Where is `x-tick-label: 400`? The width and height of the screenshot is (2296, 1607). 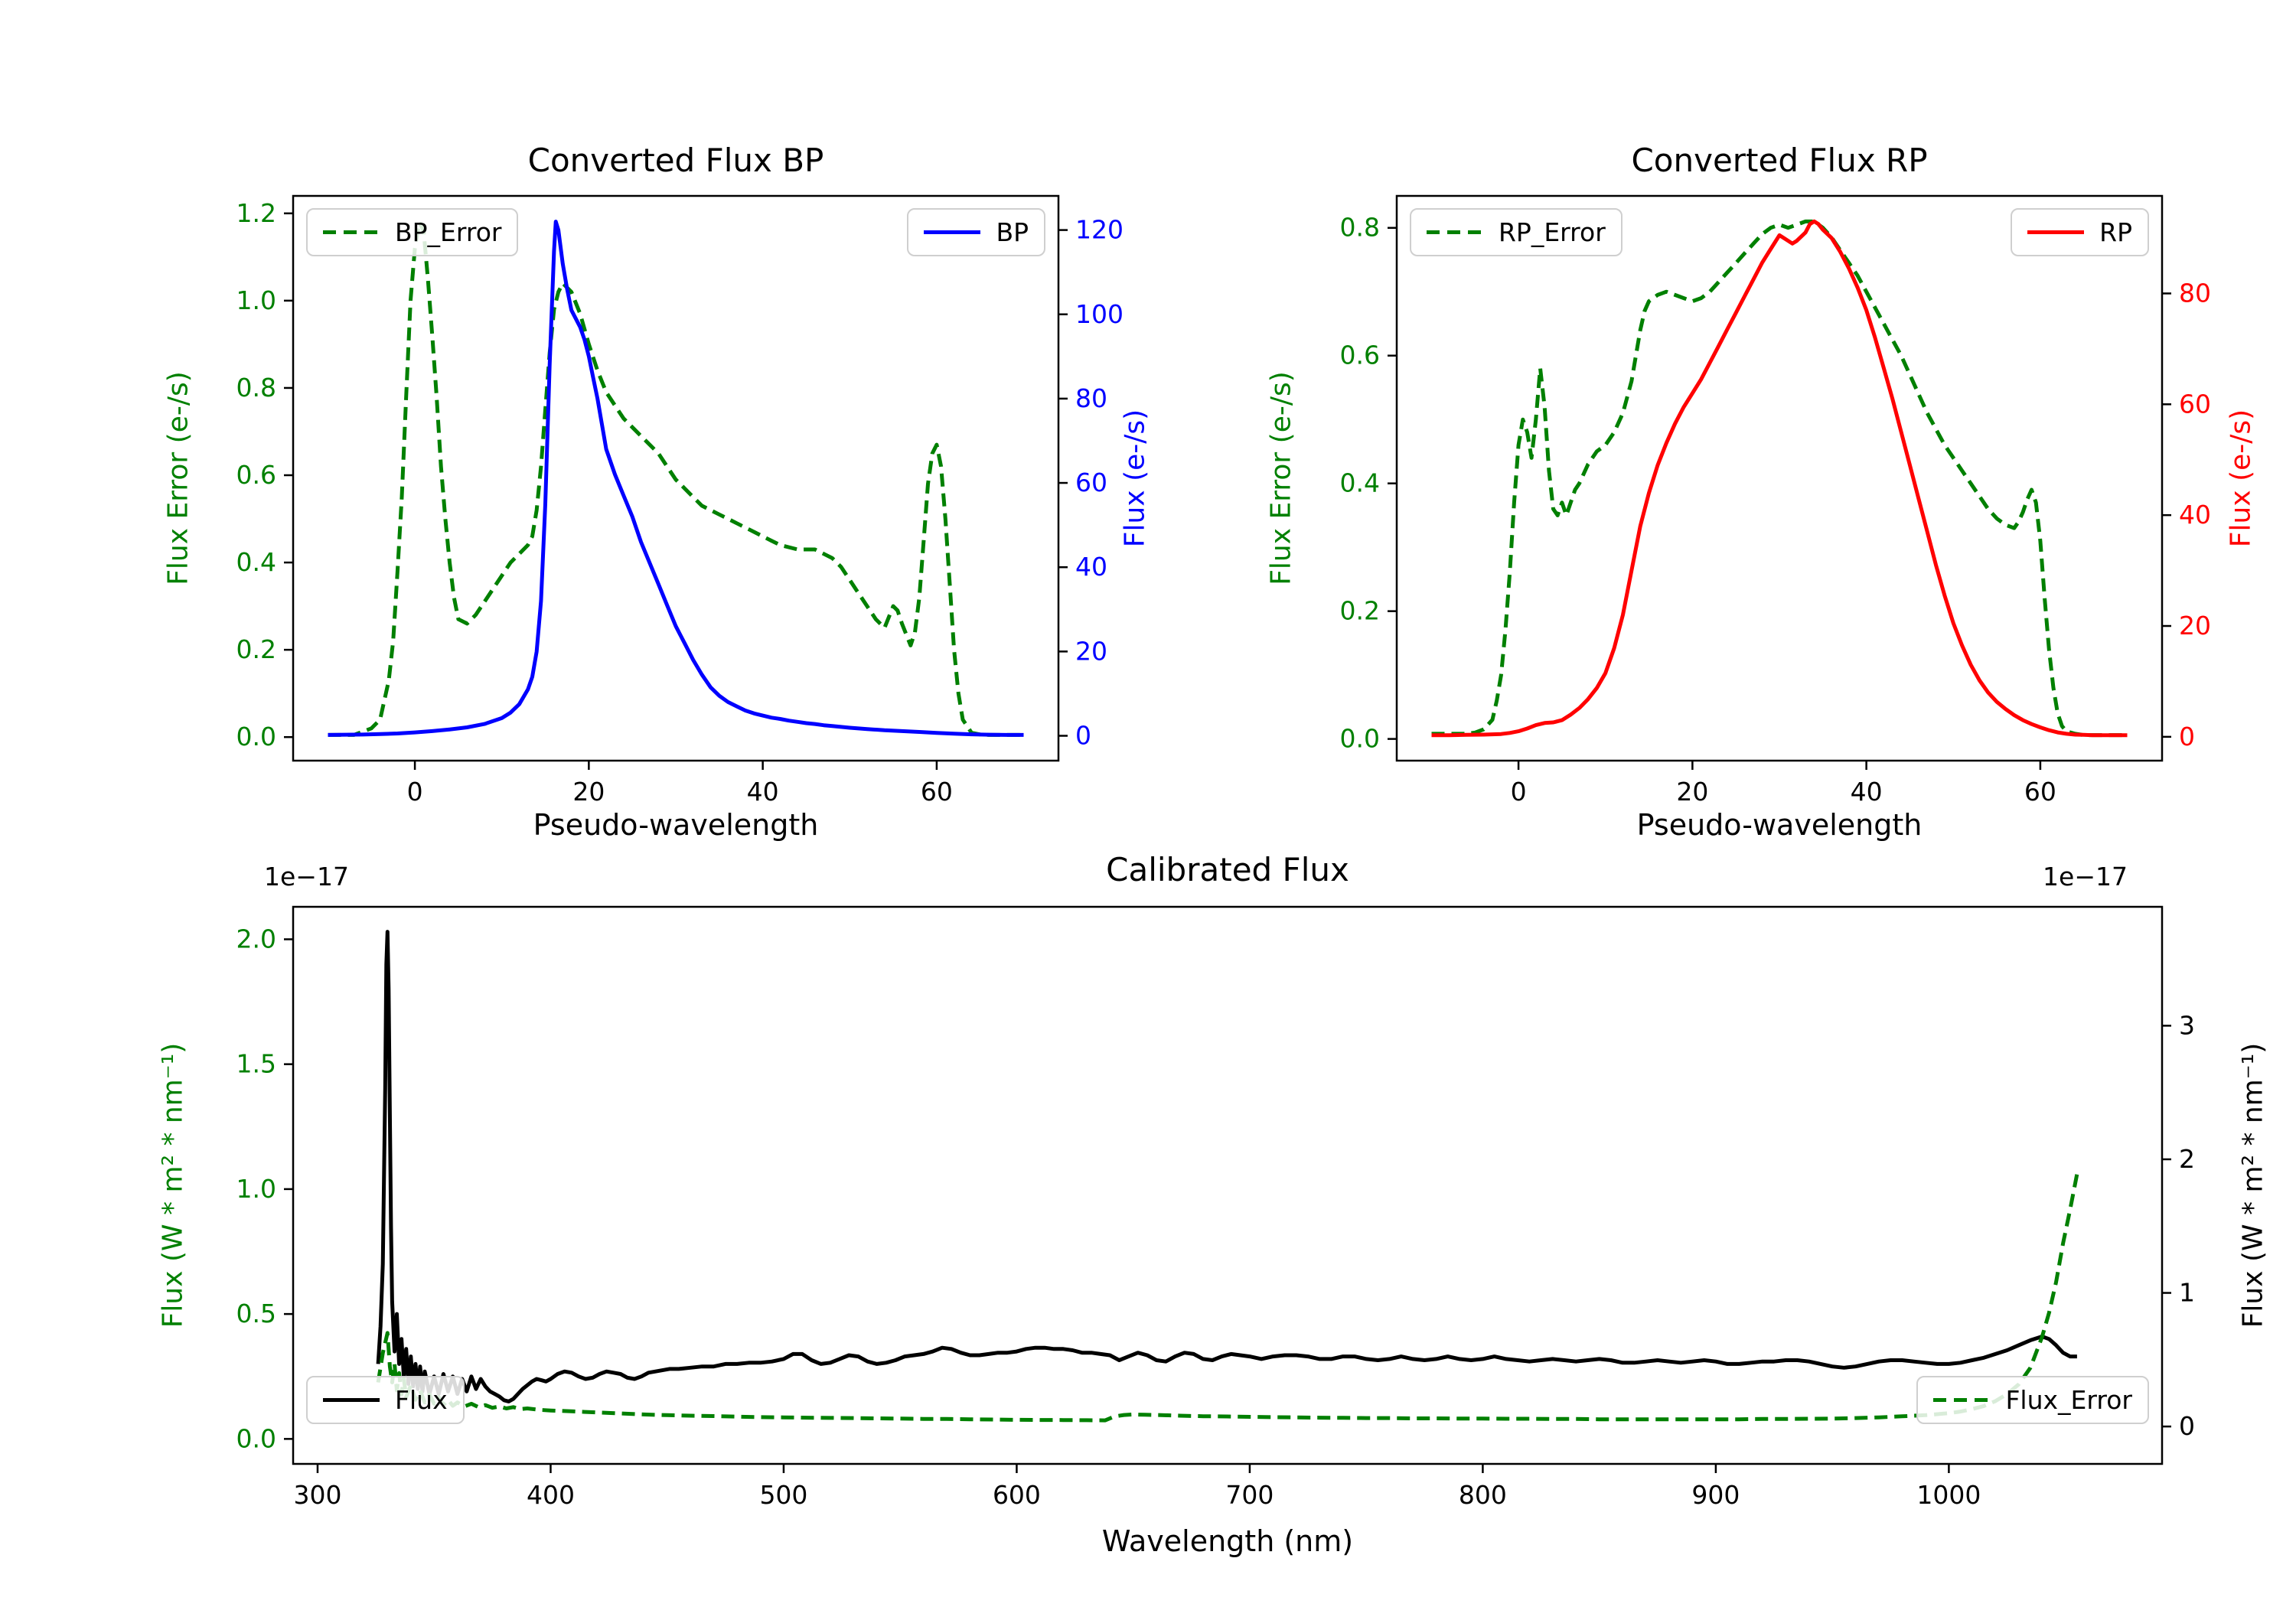 x-tick-label: 400 is located at coordinates (551, 1495).